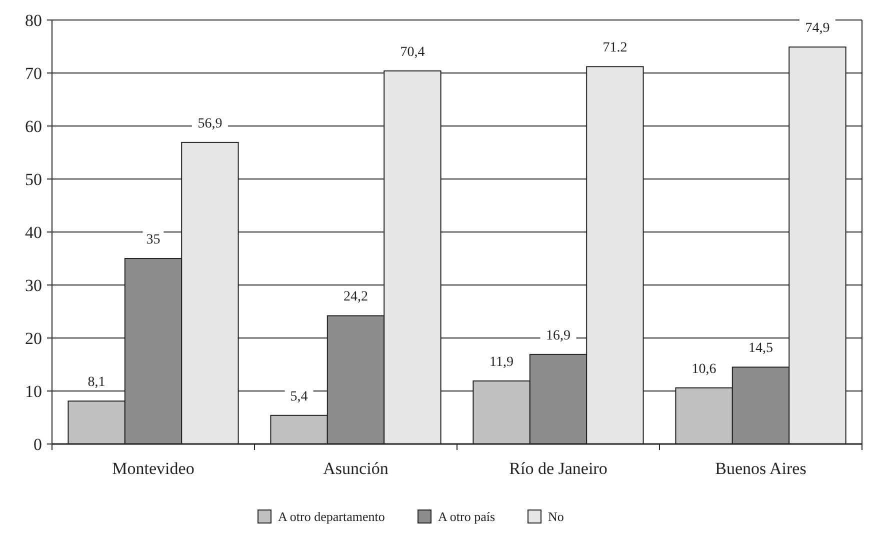 This screenshot has height=536, width=884. I want to click on x-tick-label: Río de Janeiro, so click(558, 468).